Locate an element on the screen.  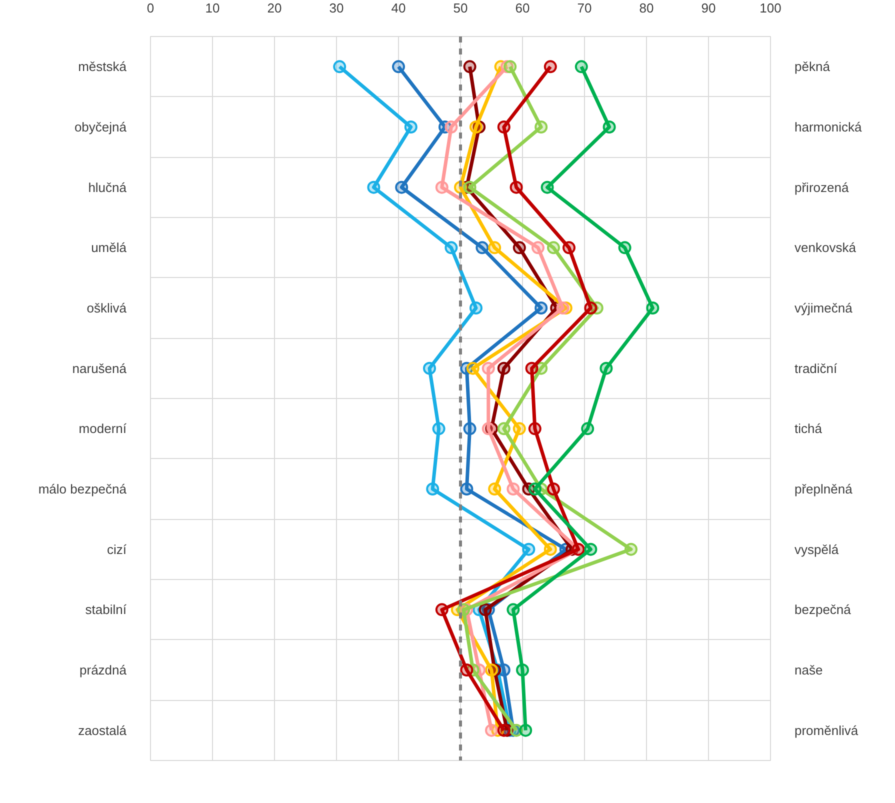
x-tick-label: 40 is located at coordinates (398, 8).